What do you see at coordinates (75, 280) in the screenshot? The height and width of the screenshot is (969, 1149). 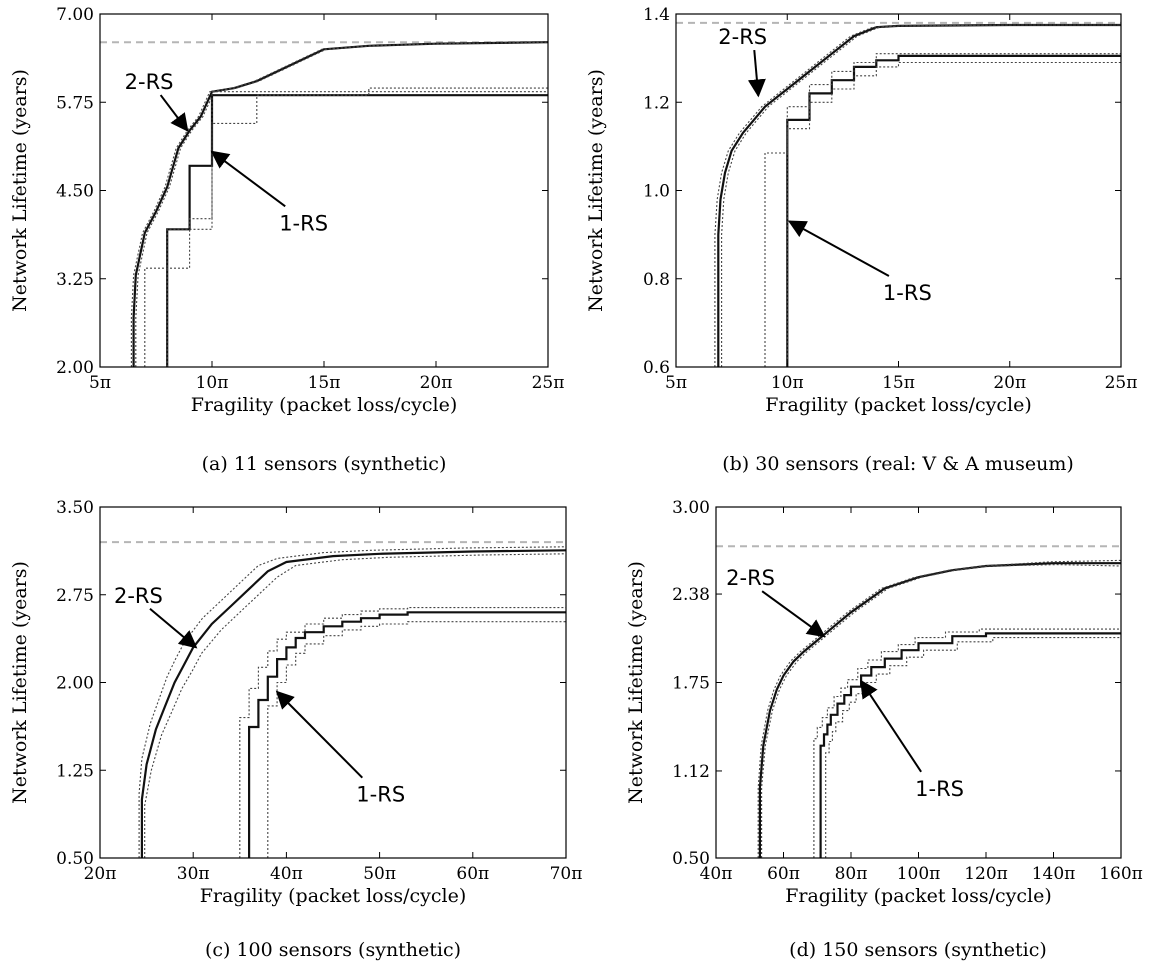 I see `y-tick-label: 3.25` at bounding box center [75, 280].